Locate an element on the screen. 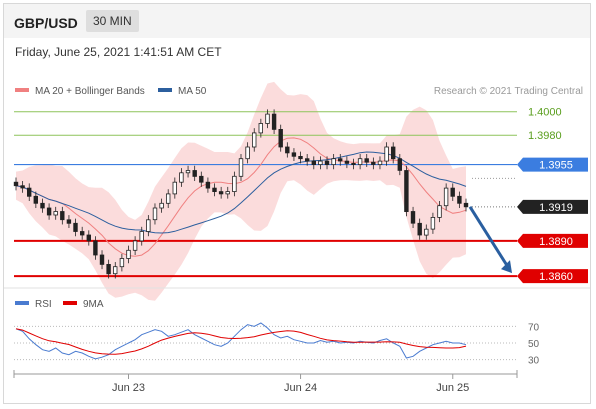 The height and width of the screenshot is (409, 596). level-1-3919-label: 1.3919 is located at coordinates (556, 208).